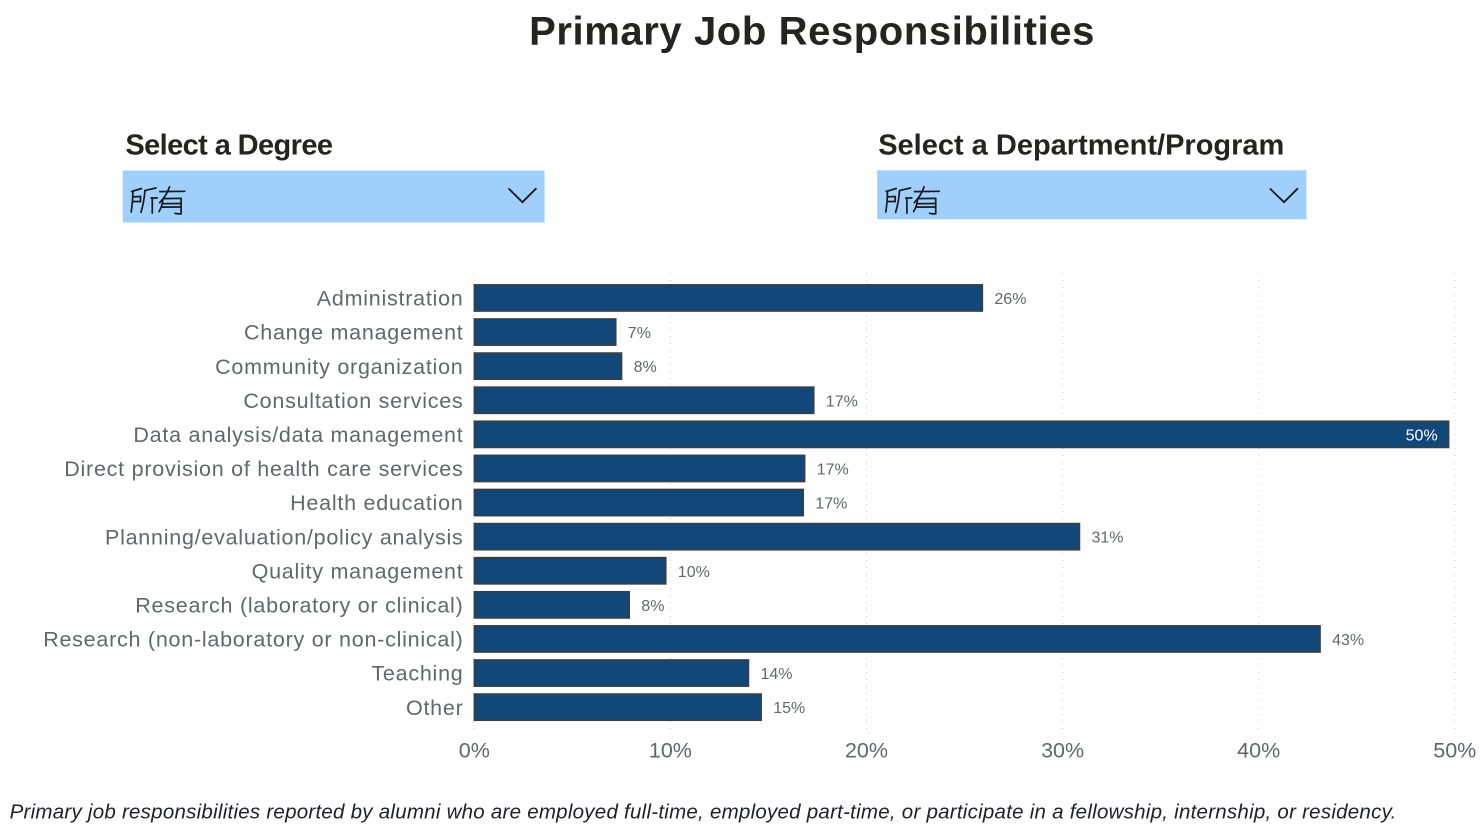 Image resolution: width=1483 pixels, height=828 pixels. Describe the element at coordinates (1108, 538) in the screenshot. I see `svg-text: 31%` at that location.